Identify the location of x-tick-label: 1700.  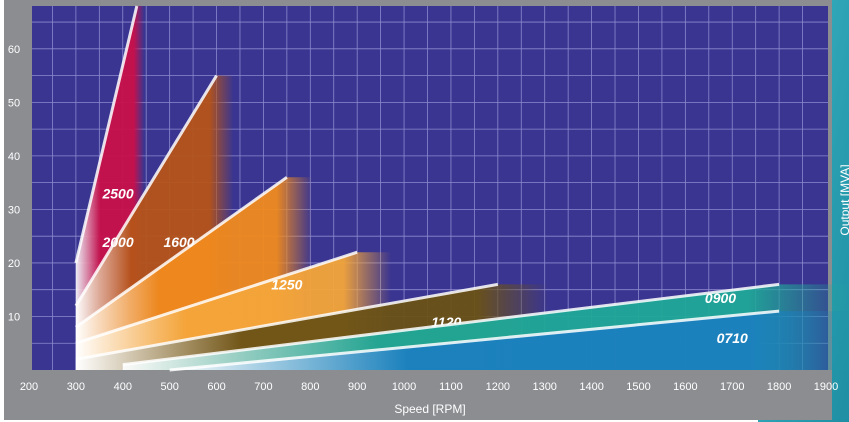
(732, 387).